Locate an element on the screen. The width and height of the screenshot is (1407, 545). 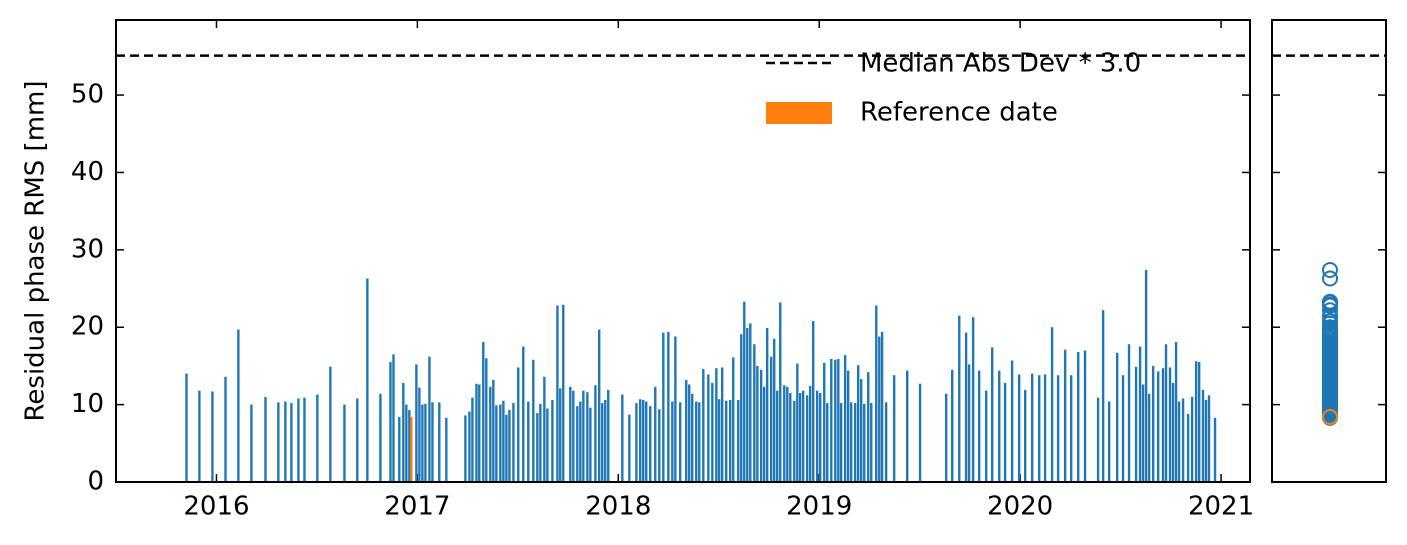
legend-reference-symbol is located at coordinates (799, 113).